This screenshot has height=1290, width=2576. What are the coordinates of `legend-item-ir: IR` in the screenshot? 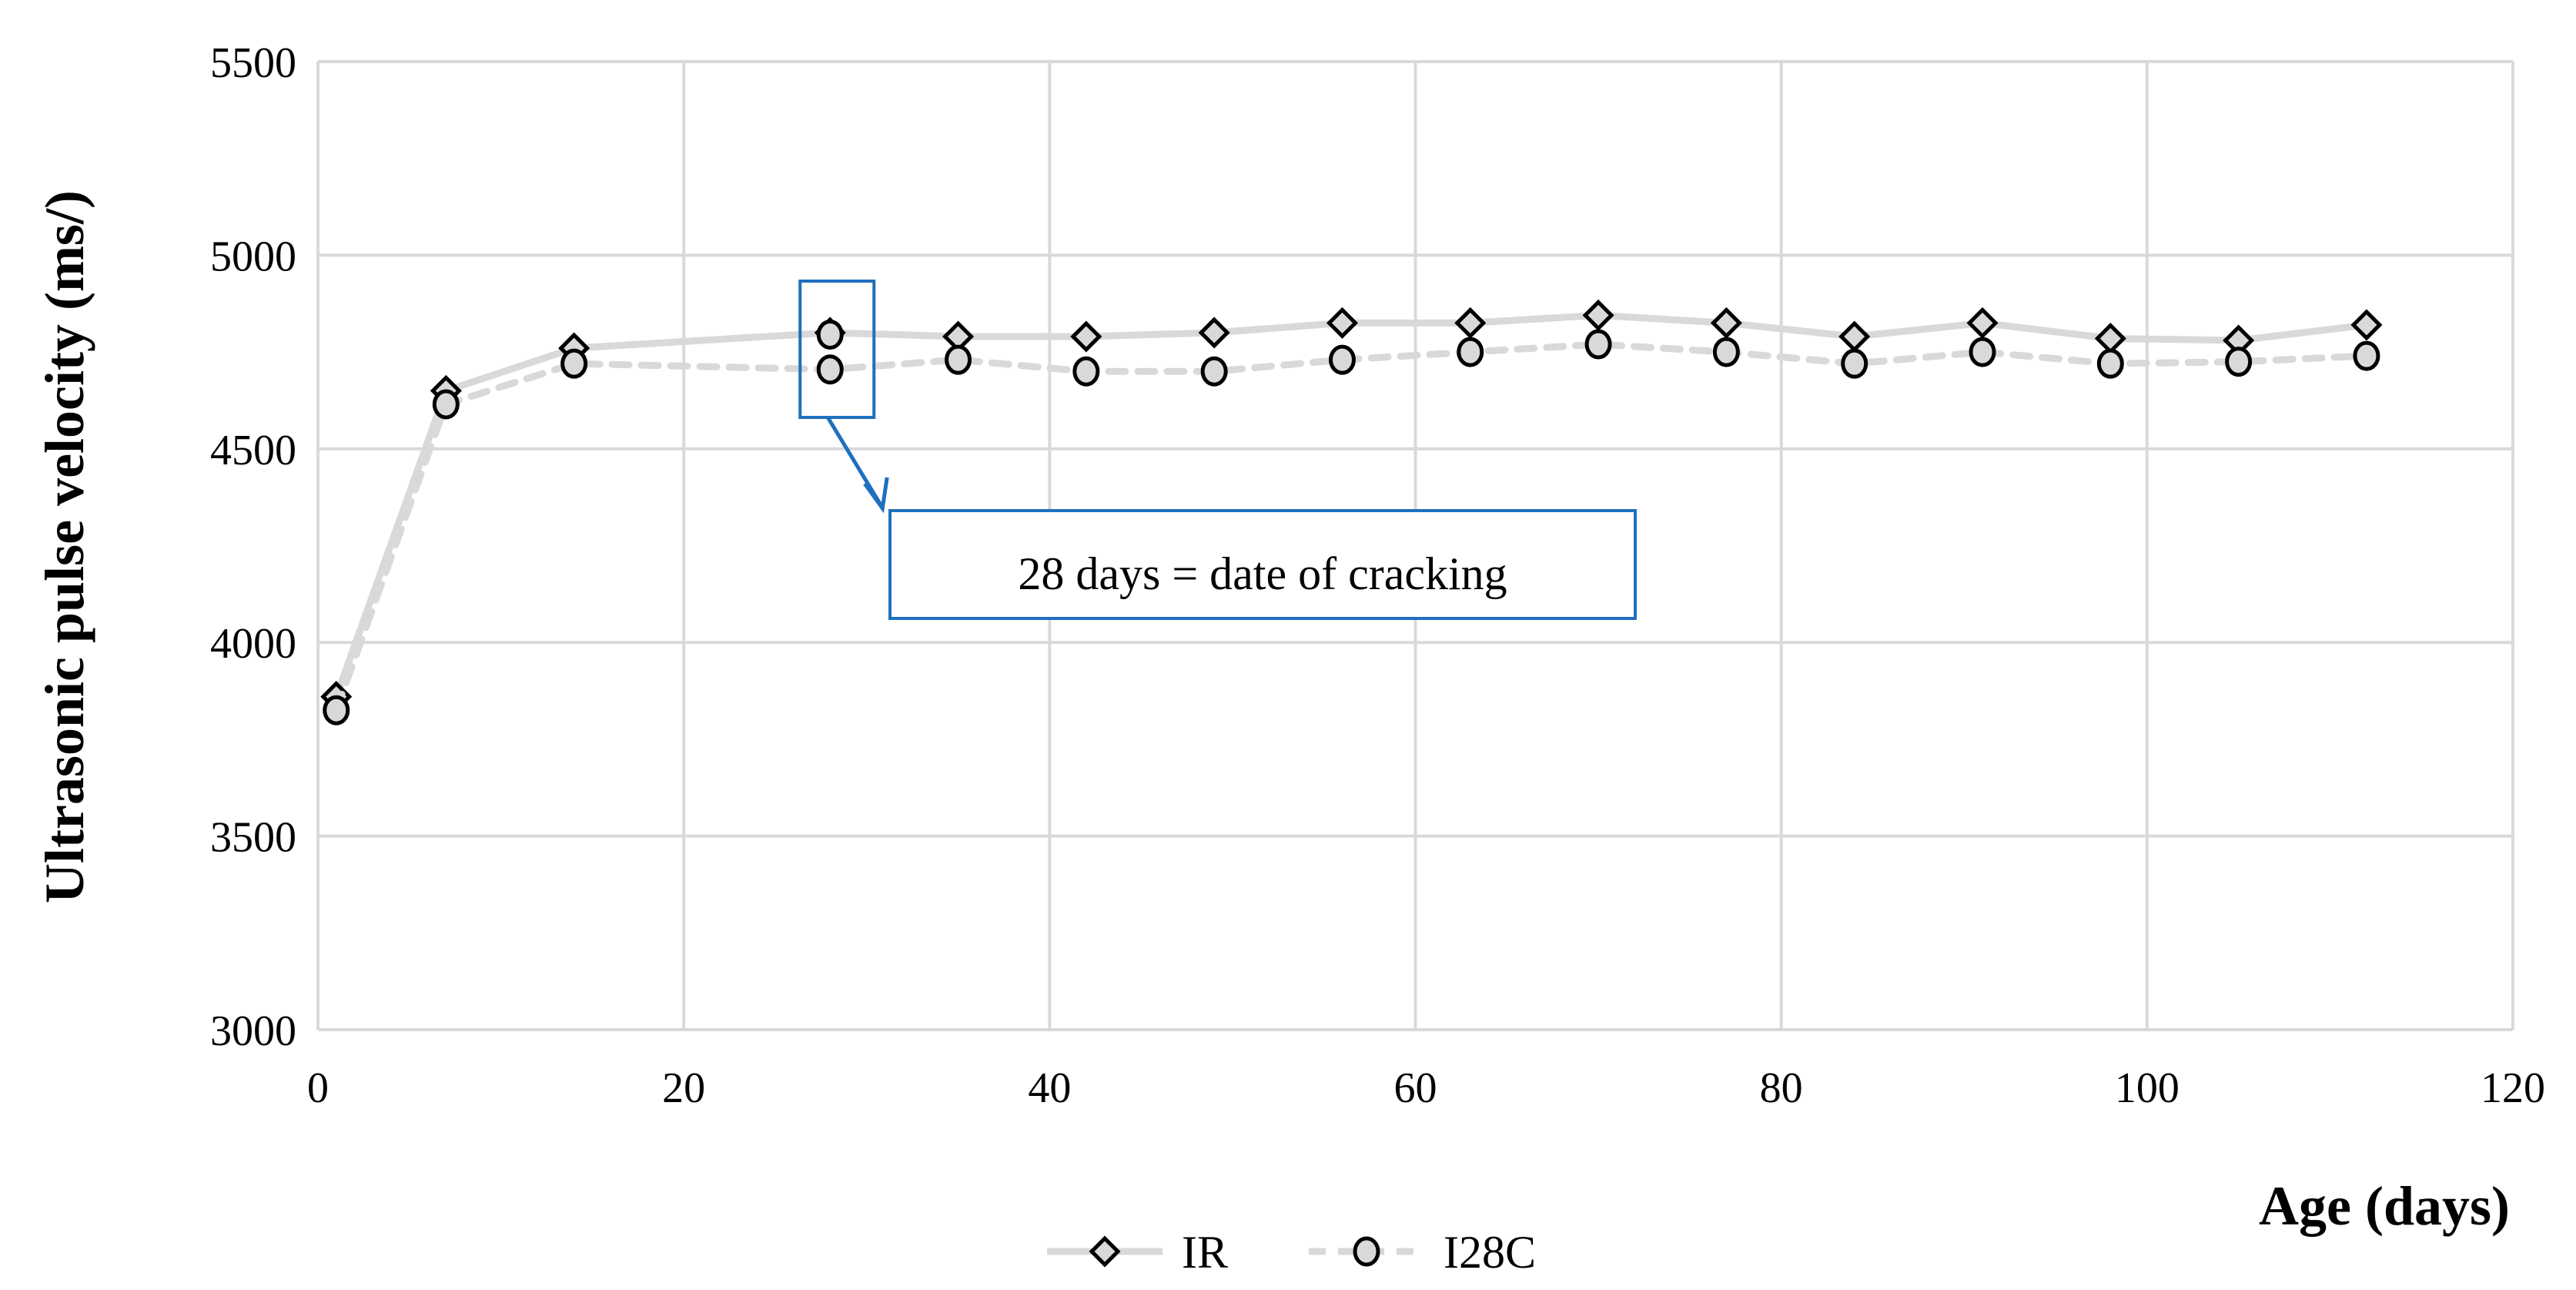 It's located at (1137, 1252).